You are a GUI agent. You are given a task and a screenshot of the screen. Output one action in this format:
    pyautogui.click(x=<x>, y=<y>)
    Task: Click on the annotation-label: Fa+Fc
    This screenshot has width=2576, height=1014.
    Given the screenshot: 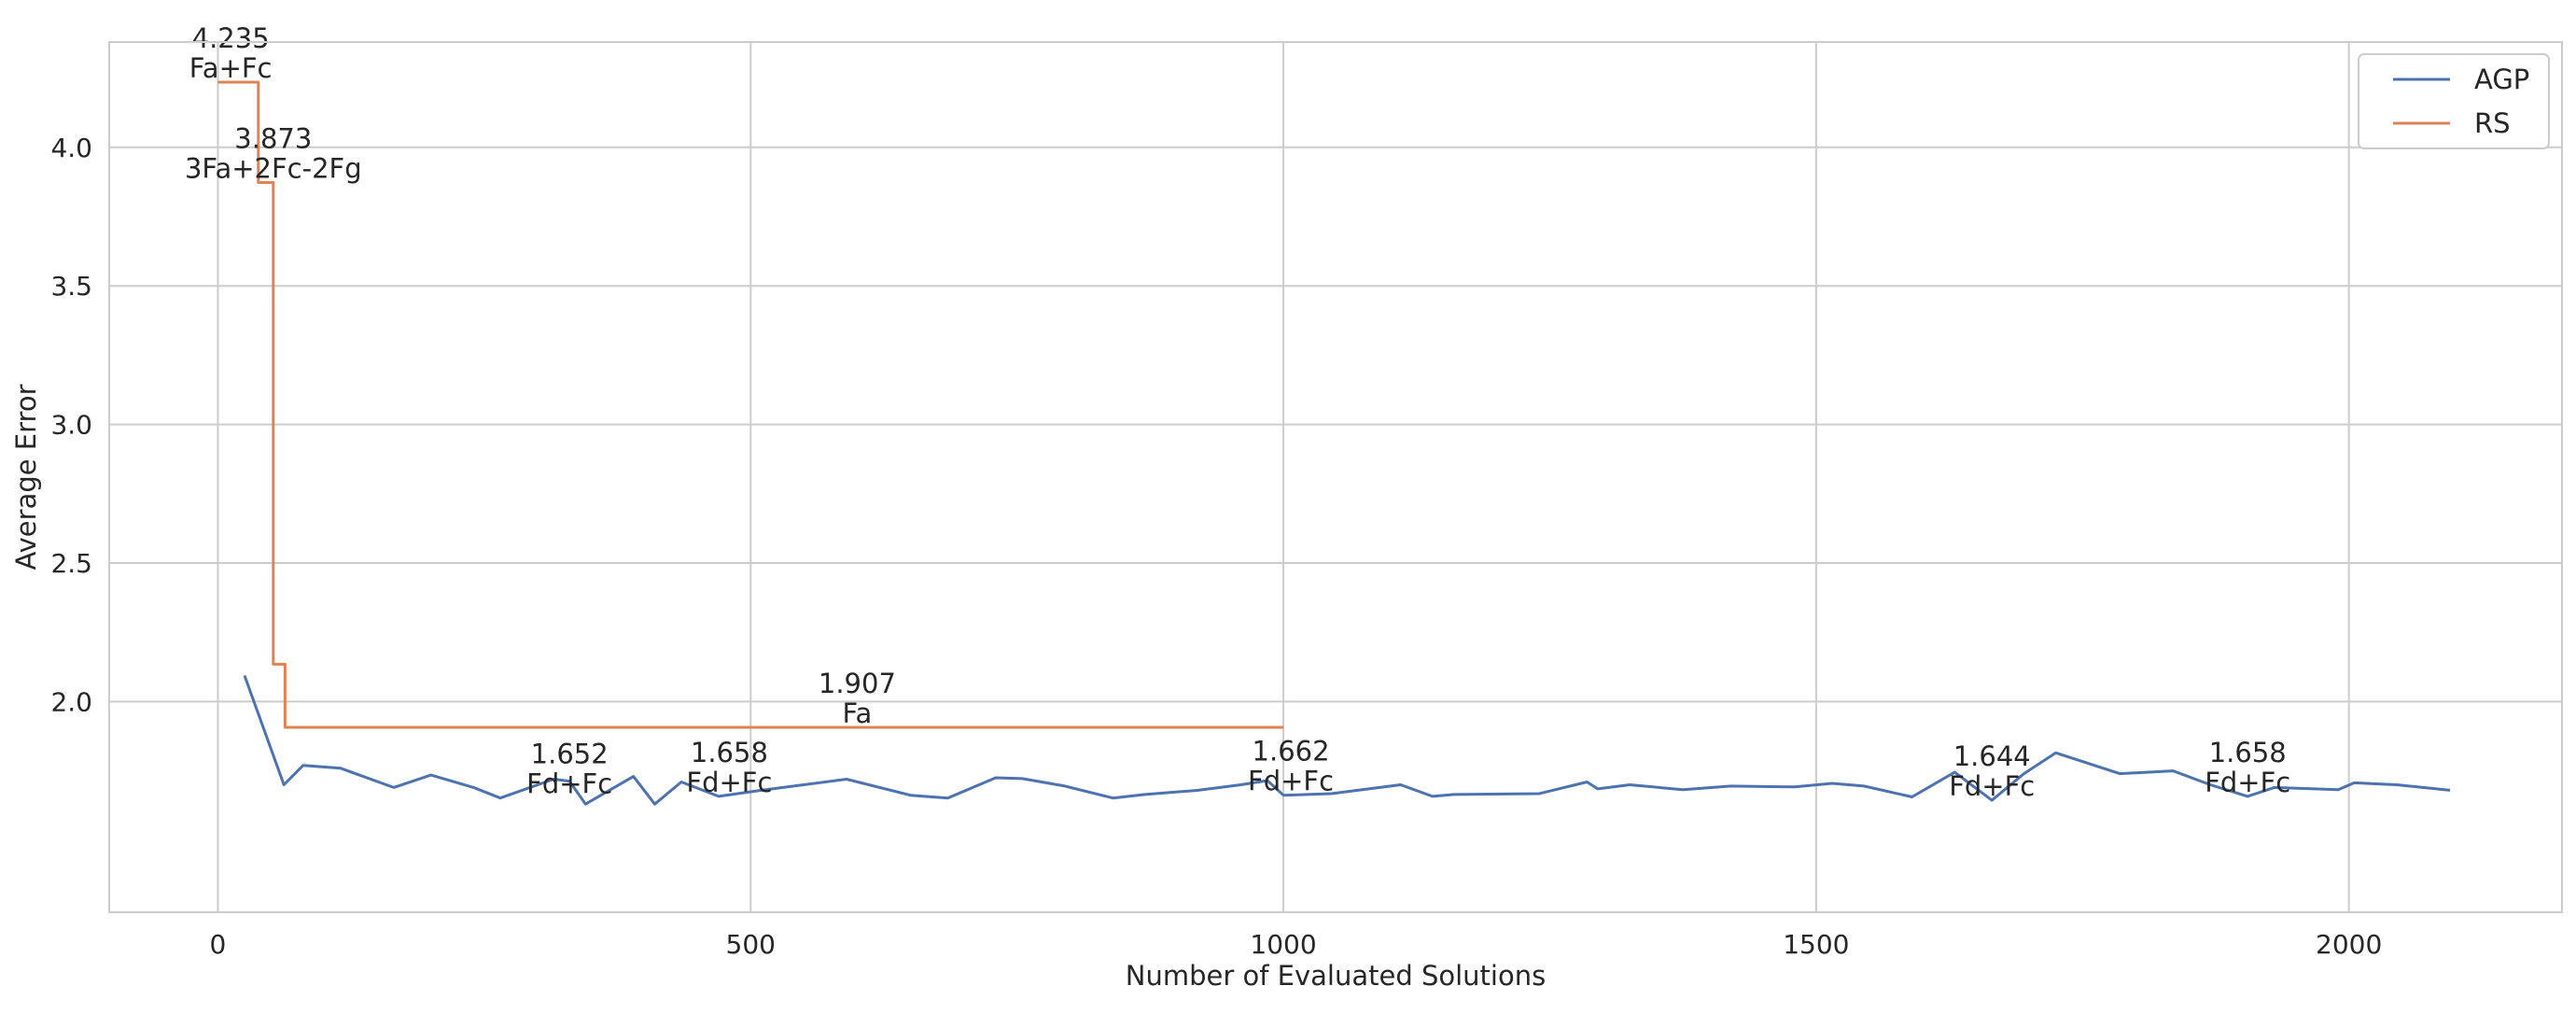 What is the action you would take?
    pyautogui.click(x=231, y=68)
    